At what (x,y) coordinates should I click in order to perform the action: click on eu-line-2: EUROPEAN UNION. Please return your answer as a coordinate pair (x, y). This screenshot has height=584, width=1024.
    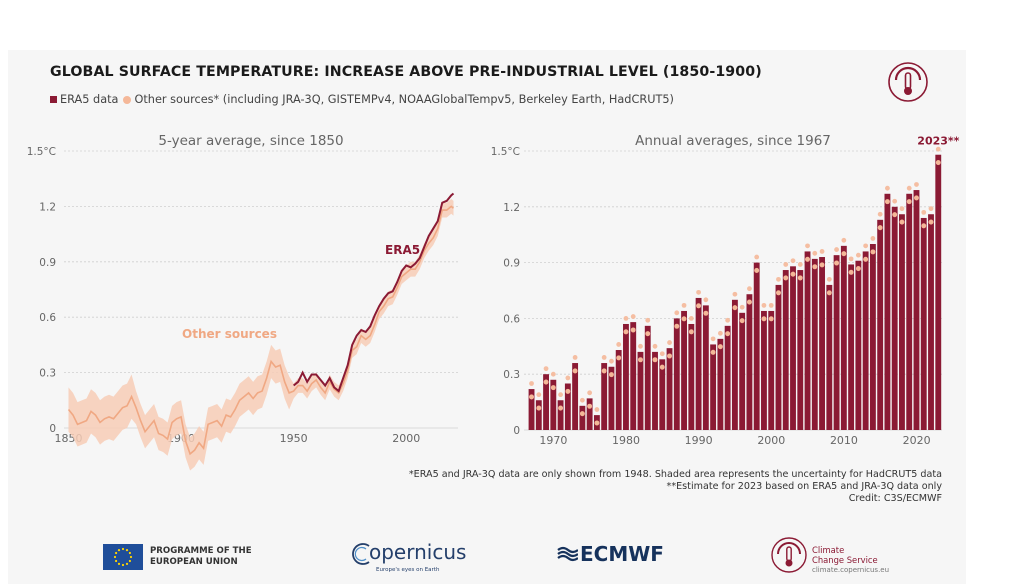
    Looking at the image, I should click on (194, 562).